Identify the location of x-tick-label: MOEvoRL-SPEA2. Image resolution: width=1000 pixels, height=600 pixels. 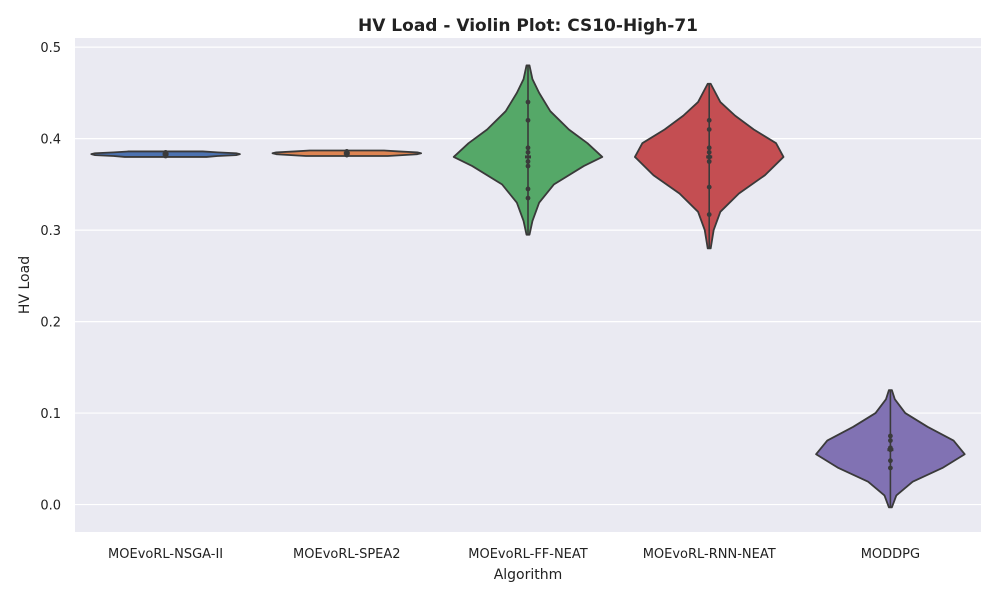
(347, 554).